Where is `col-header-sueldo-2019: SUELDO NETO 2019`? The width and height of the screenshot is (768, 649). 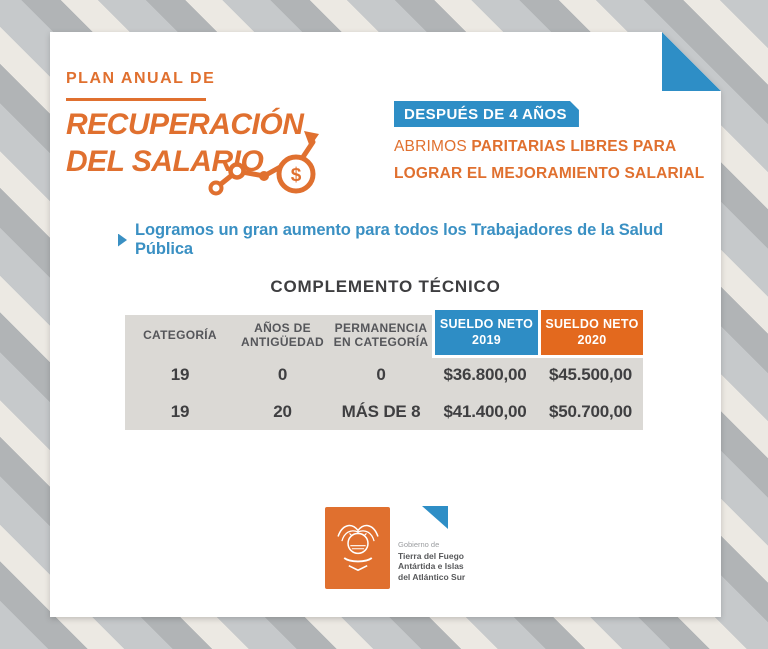
col-header-sueldo-2019: SUELDO NETO 2019 is located at coordinates (485, 334).